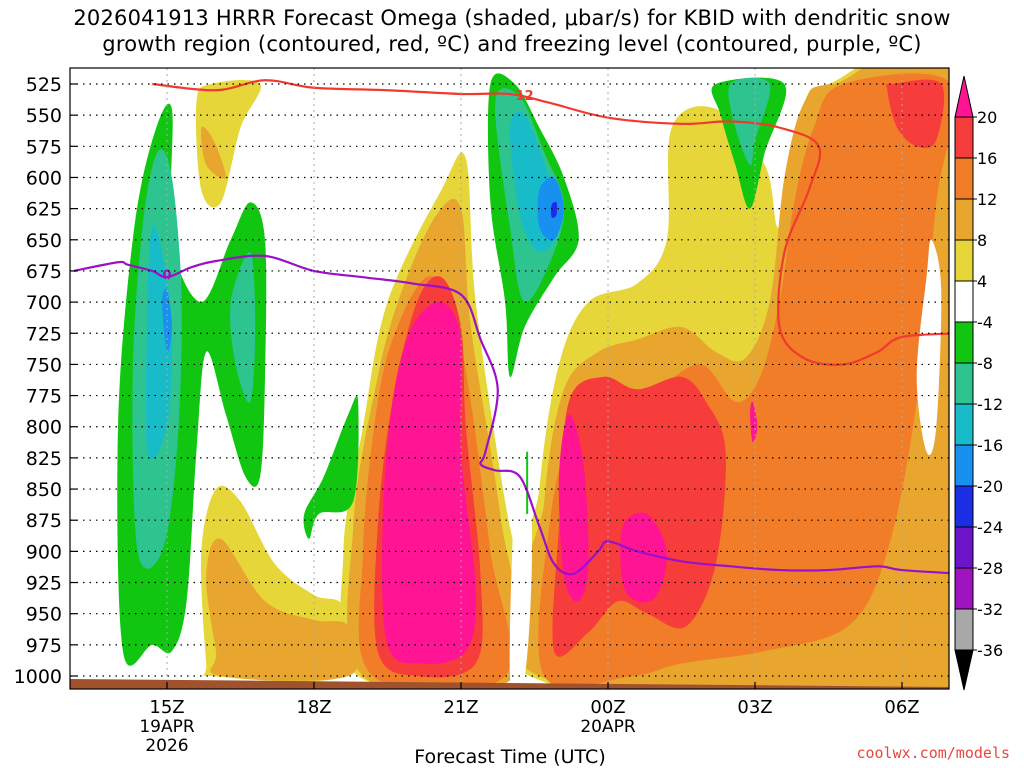  What do you see at coordinates (990, 445) in the screenshot?
I see `colorbar-label--16: -16` at bounding box center [990, 445].